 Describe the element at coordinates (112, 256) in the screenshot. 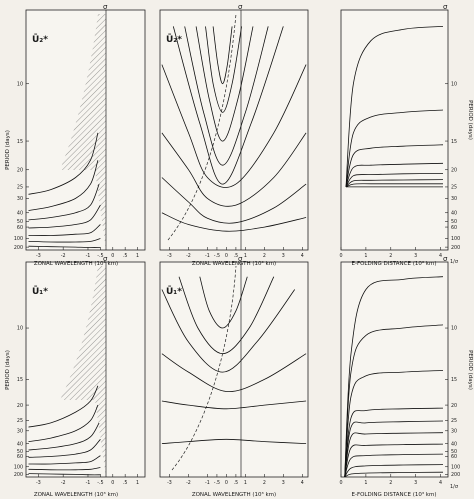

I see `x-tick-label-top-left: 0` at that location.